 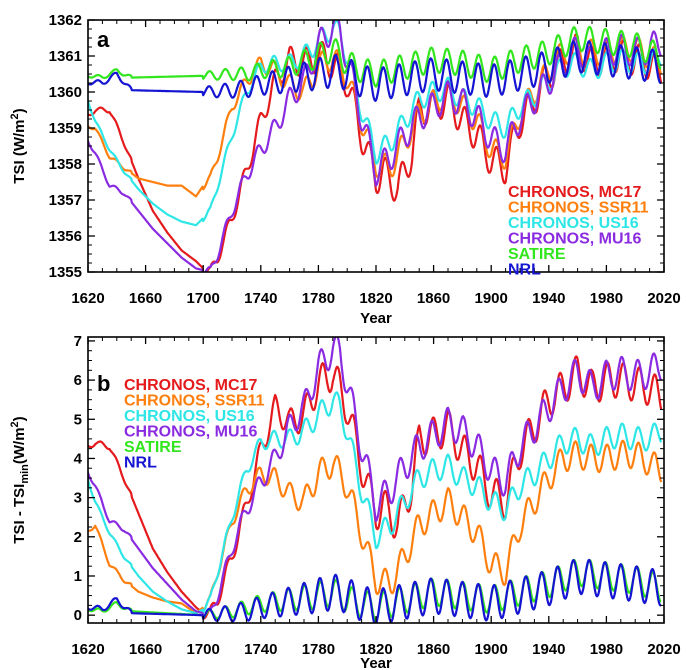 What do you see at coordinates (65, 128) in the screenshot?
I see `y-tick-label: 1359` at bounding box center [65, 128].